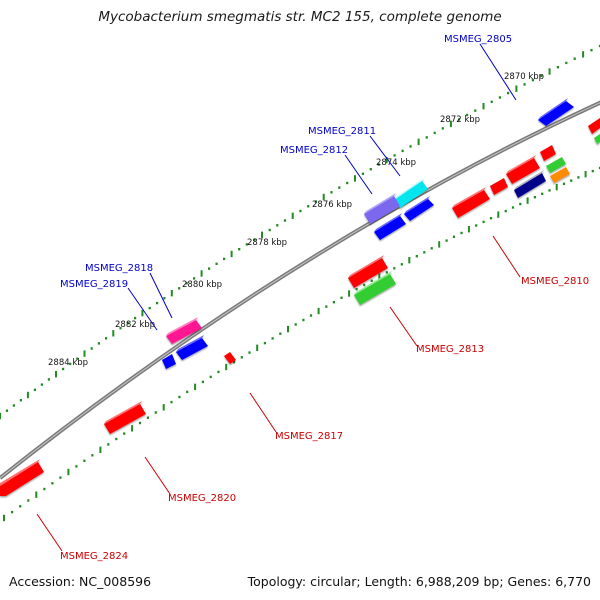 The image size is (600, 600). What do you see at coordinates (396, 163) in the screenshot?
I see `tick-label-2874: 2874 kbp` at bounding box center [396, 163].